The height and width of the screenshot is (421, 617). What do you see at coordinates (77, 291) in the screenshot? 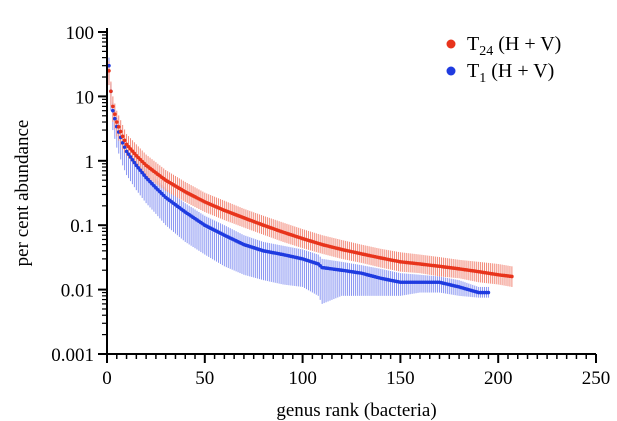
I see `y-tick-label: 0.01` at bounding box center [77, 291].